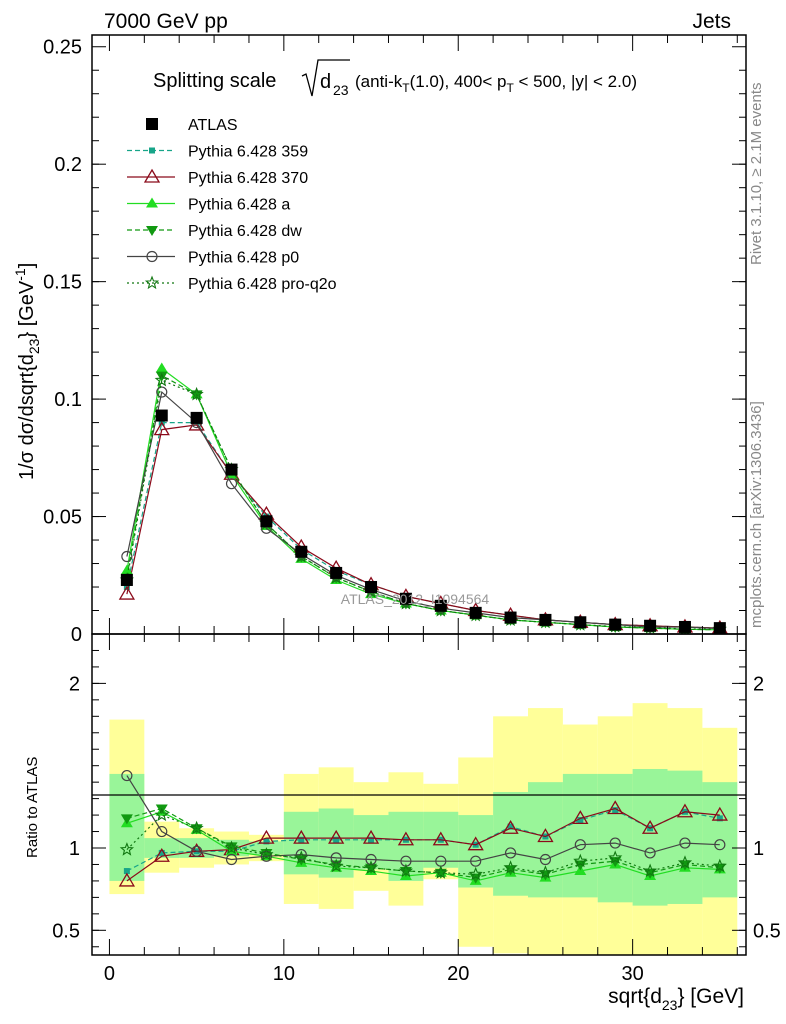 The height and width of the screenshot is (1024, 786). I want to click on svg-text: Splitting scale, so click(214, 81).